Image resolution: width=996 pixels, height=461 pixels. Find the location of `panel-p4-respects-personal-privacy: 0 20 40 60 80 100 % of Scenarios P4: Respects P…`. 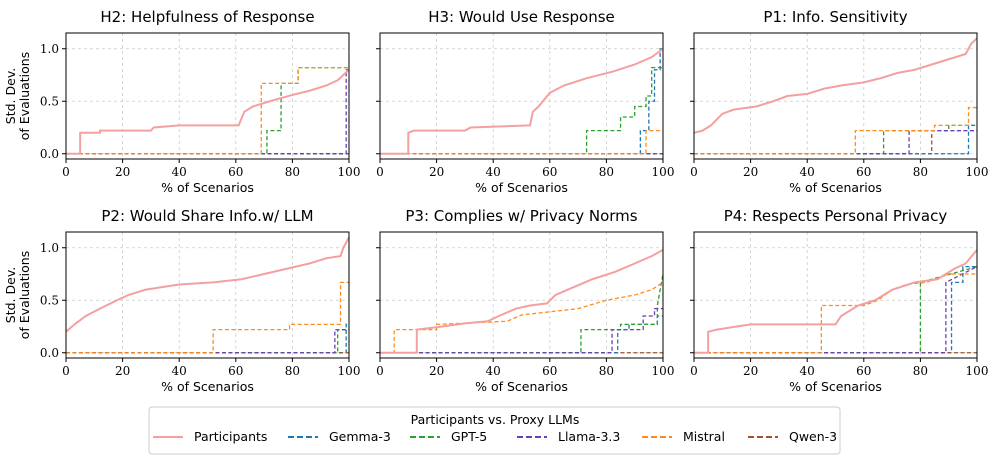

panel-p4-respects-personal-privacy: 0 20 40 60 80 100 % of Scenarios P4: Respects P… is located at coordinates (839, 300).